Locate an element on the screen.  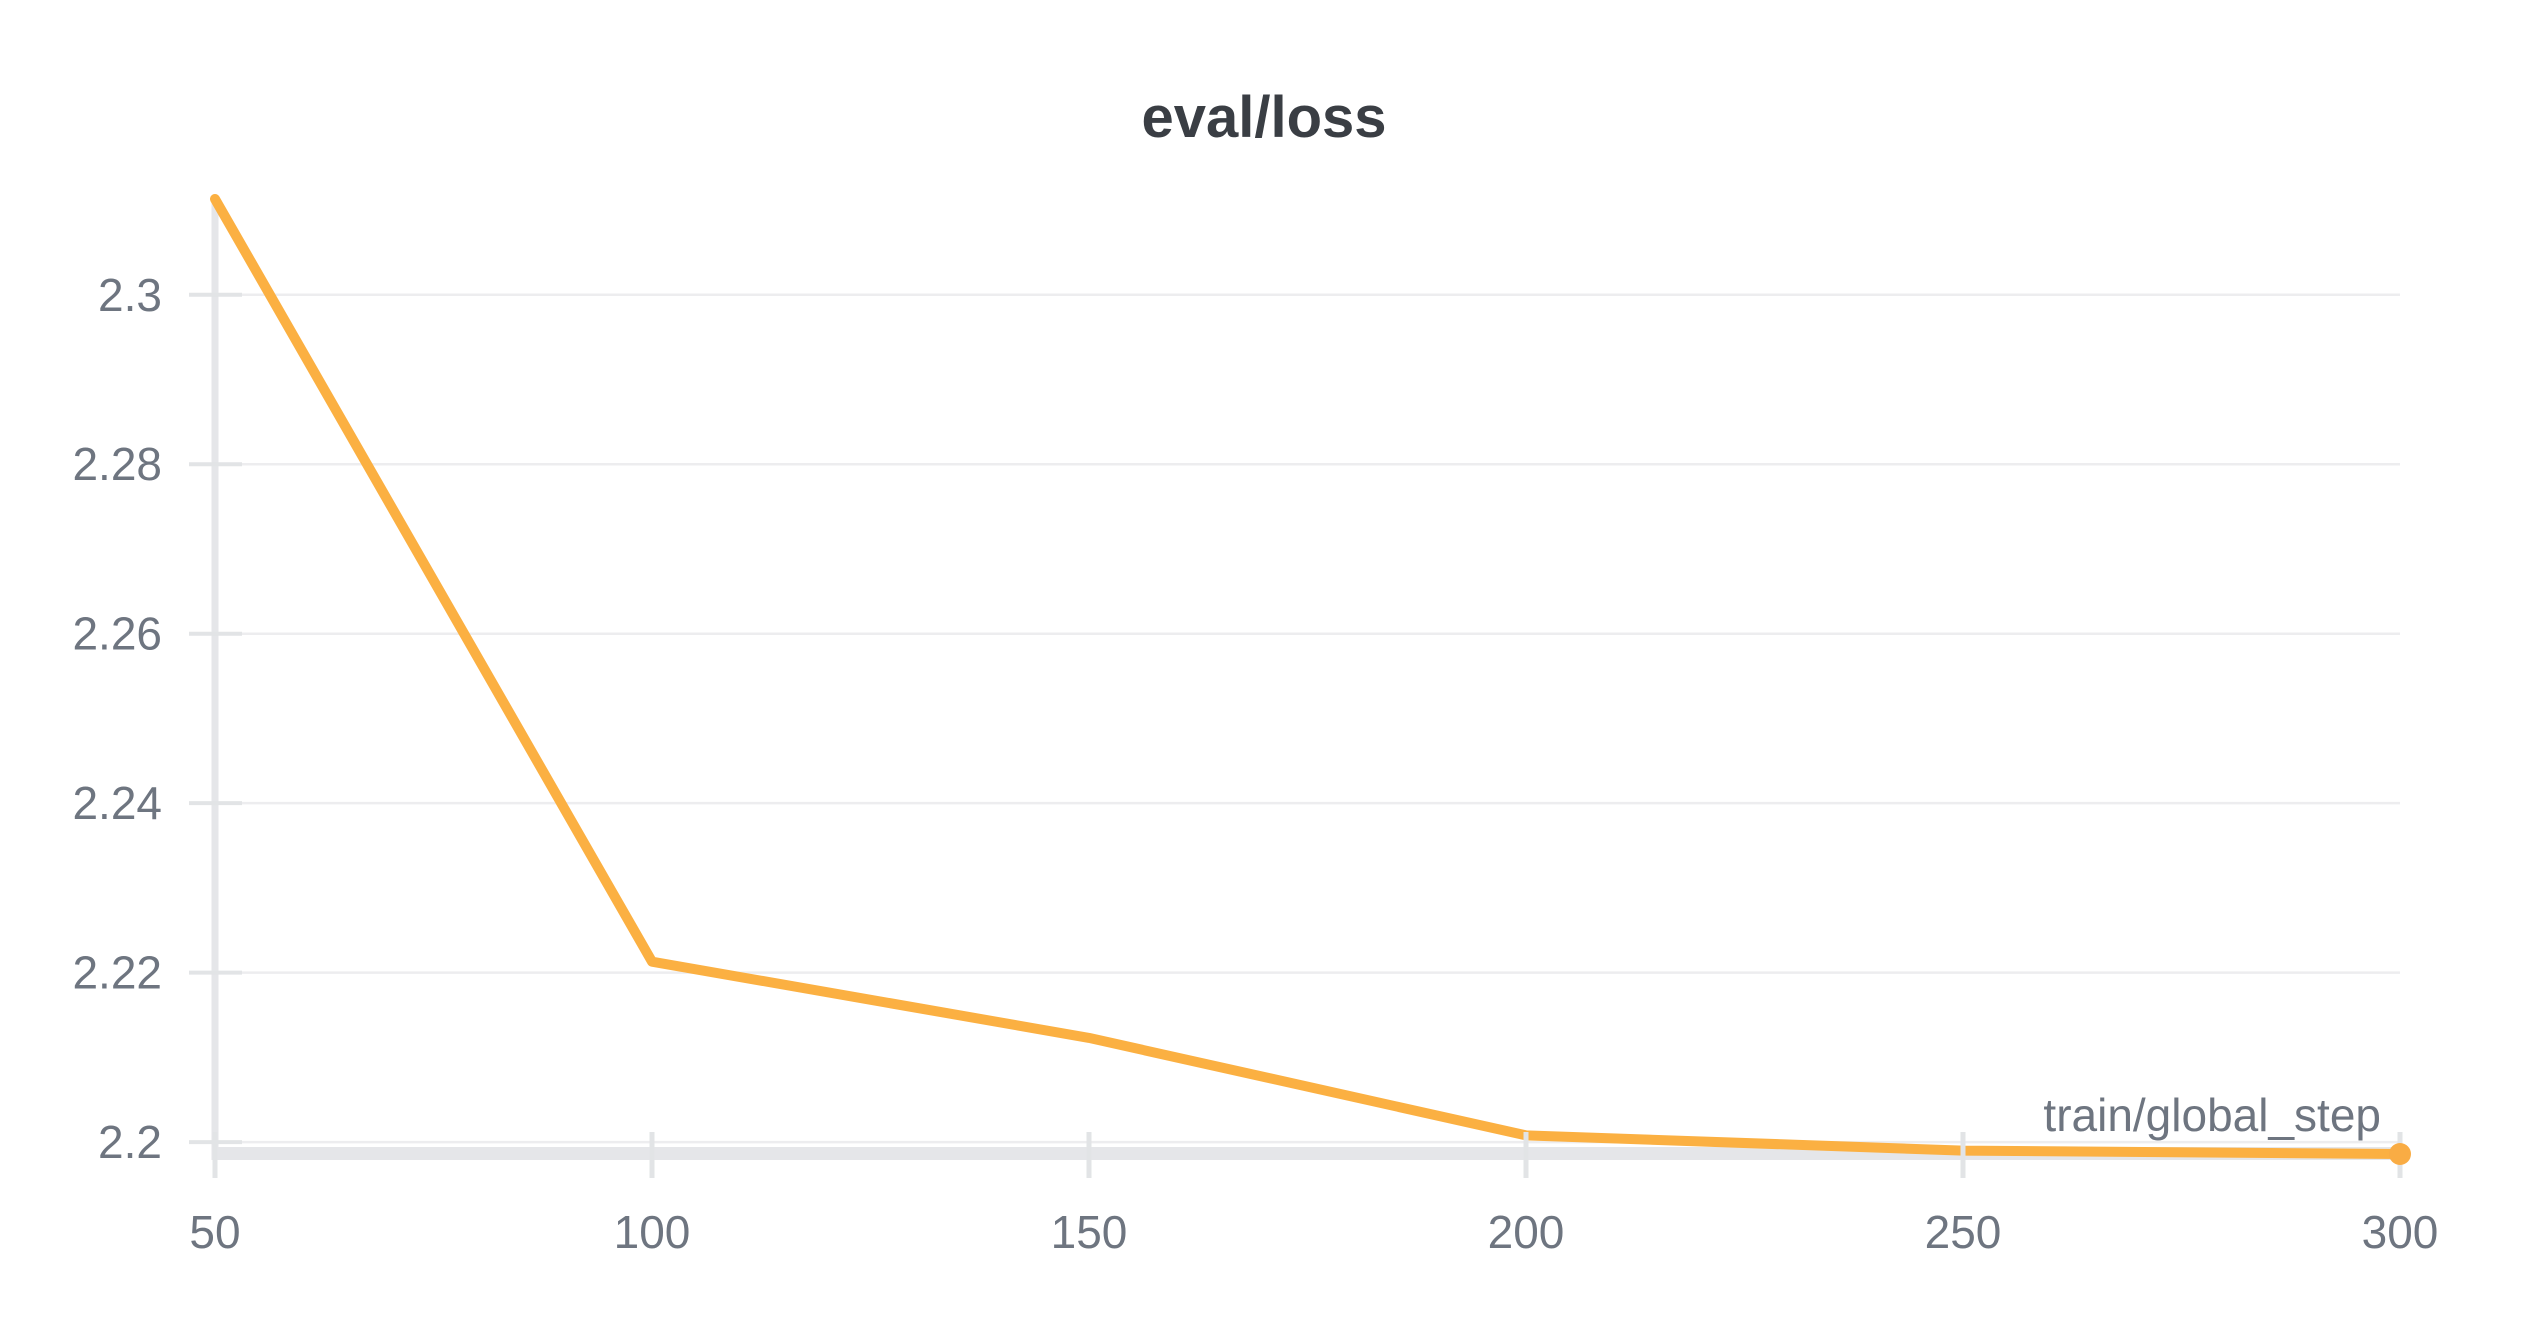
y-tick-label: 2.2 is located at coordinates (130, 1142).